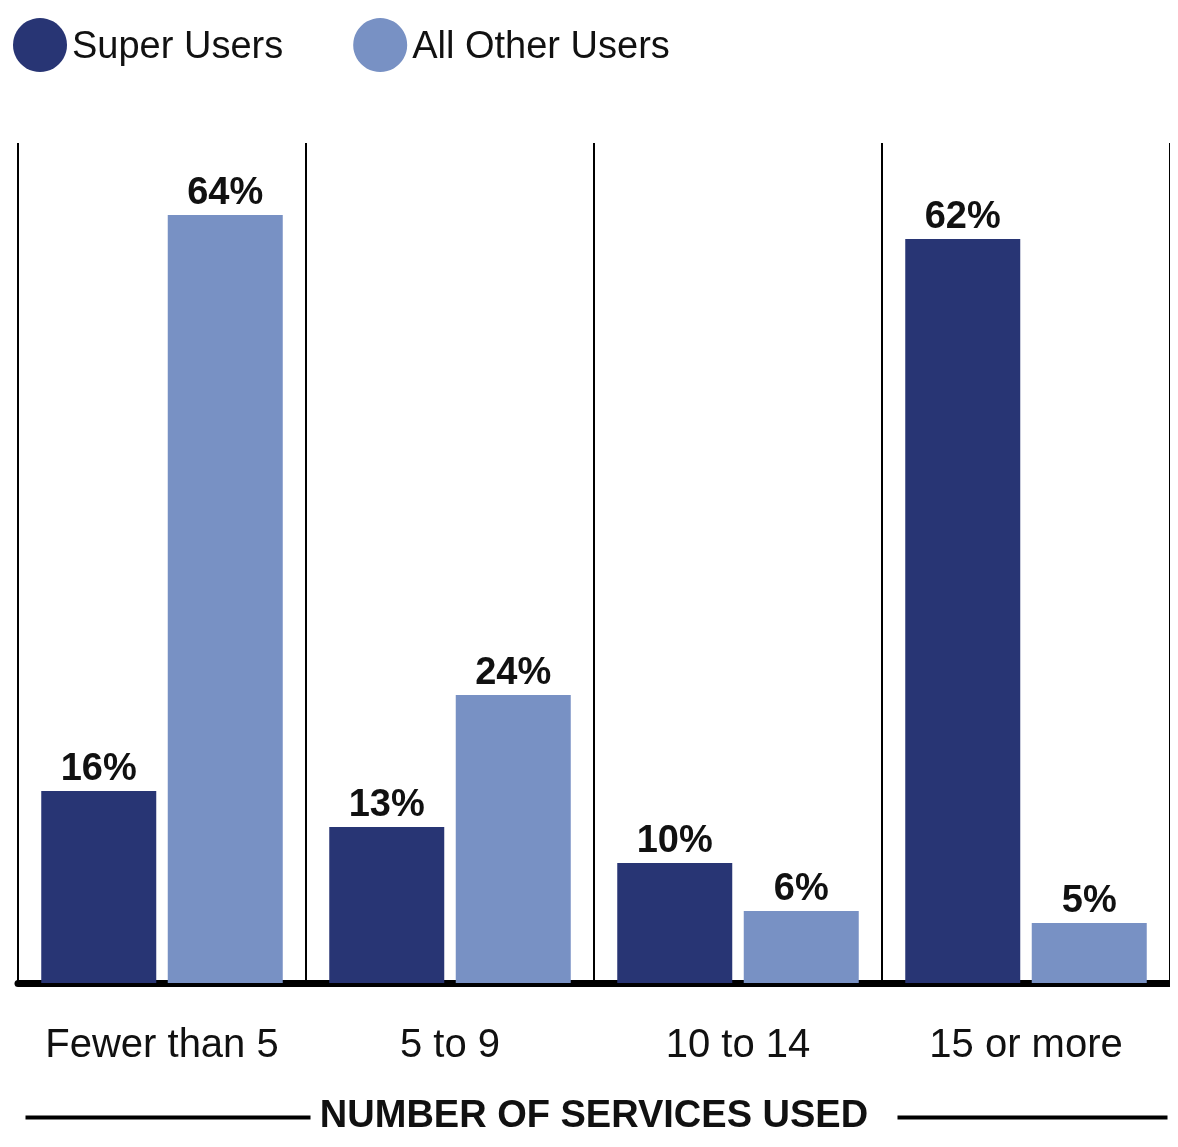  Describe the element at coordinates (178, 45) in the screenshot. I see `legend-label: Super Users` at that location.